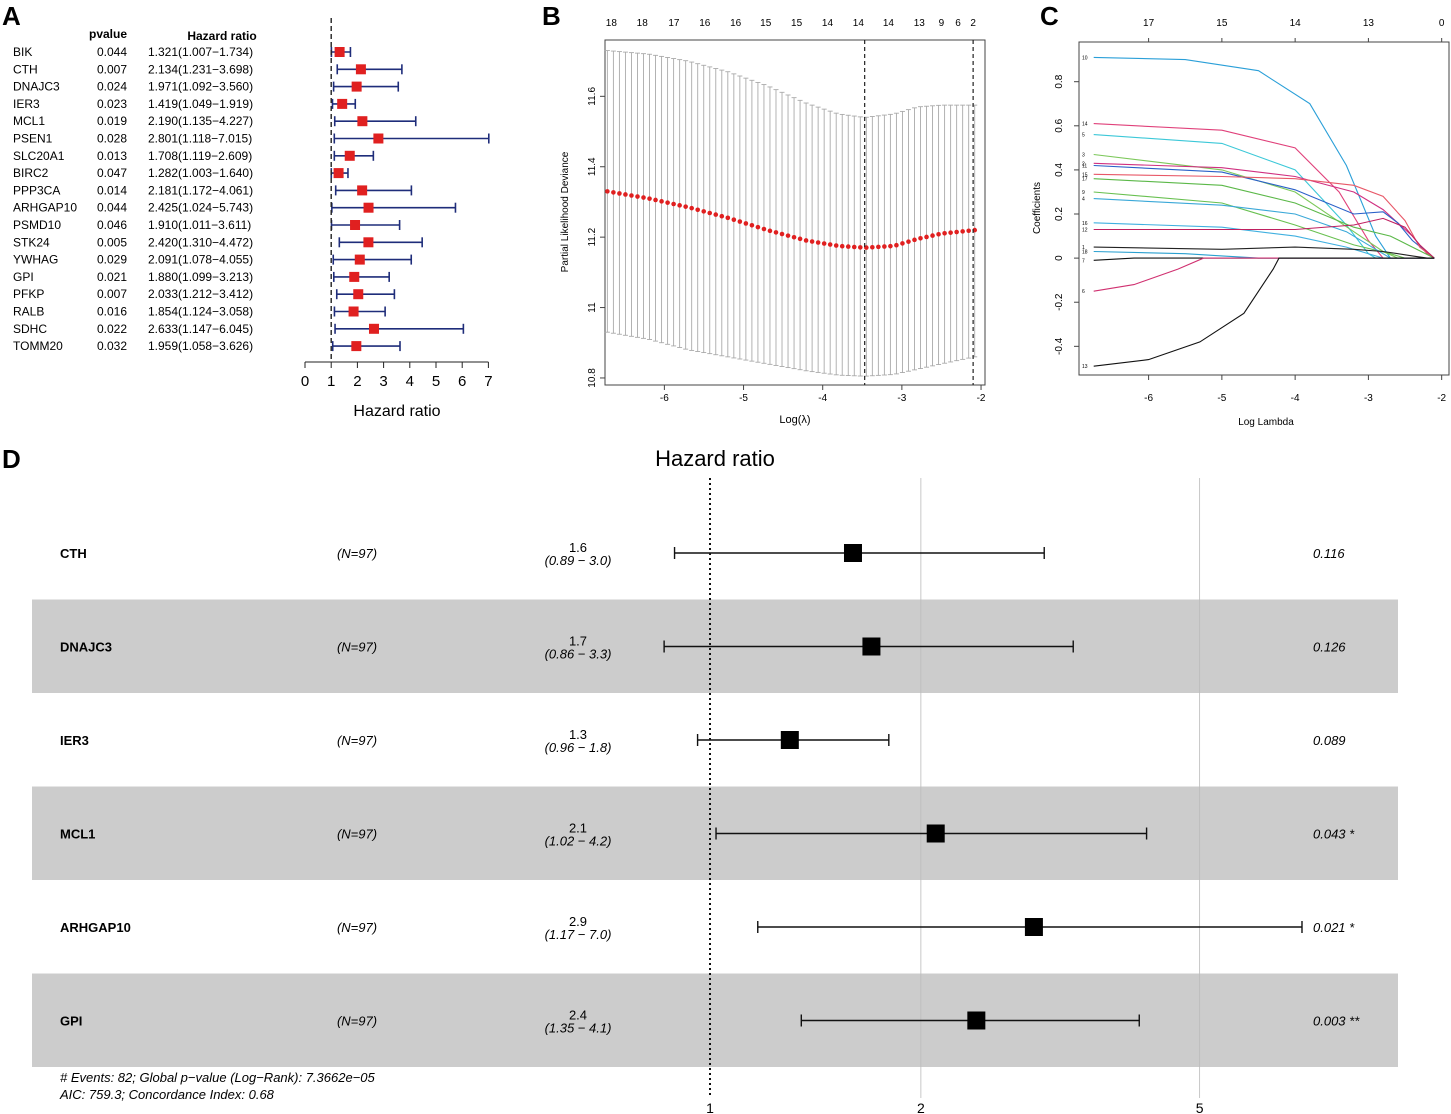  What do you see at coordinates (305, 381) in the screenshot?
I see `x-tick-label: 0` at bounding box center [305, 381].